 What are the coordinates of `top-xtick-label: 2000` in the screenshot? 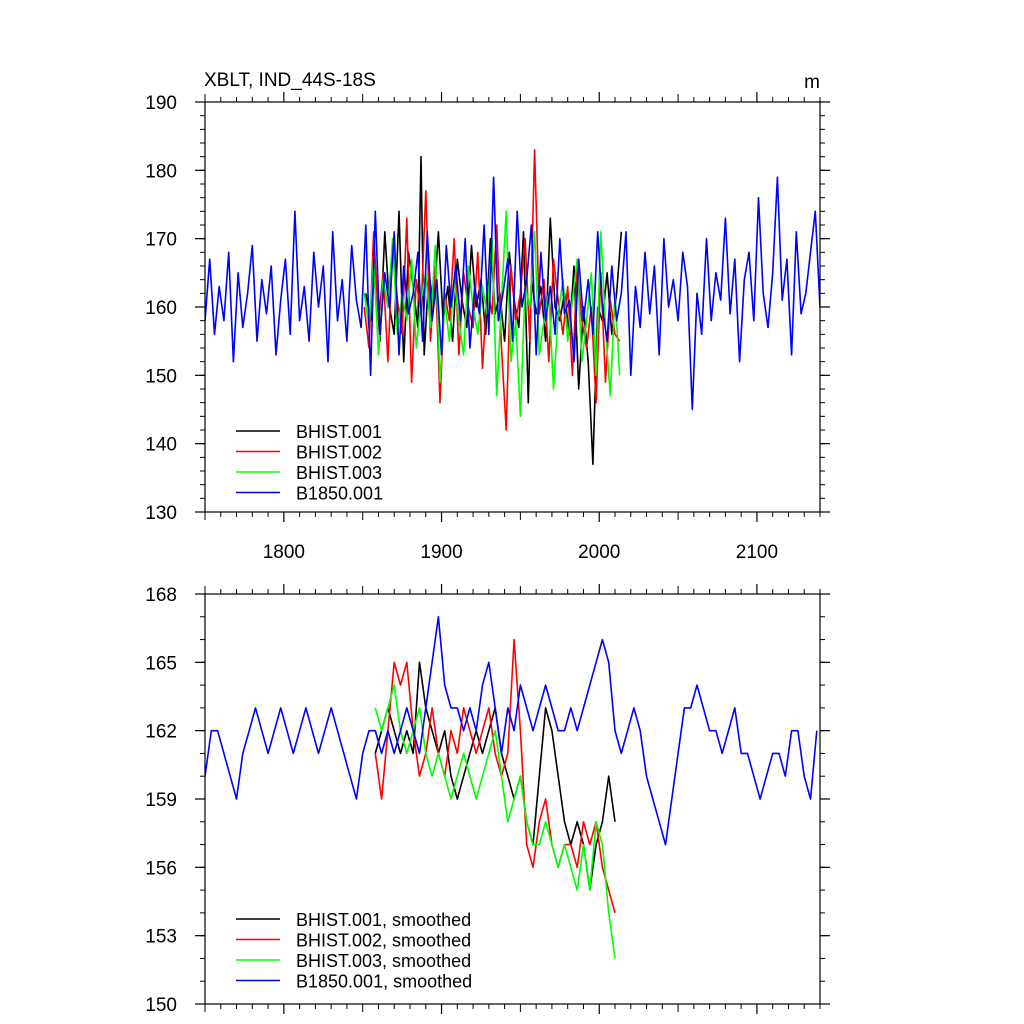 It's located at (599, 552).